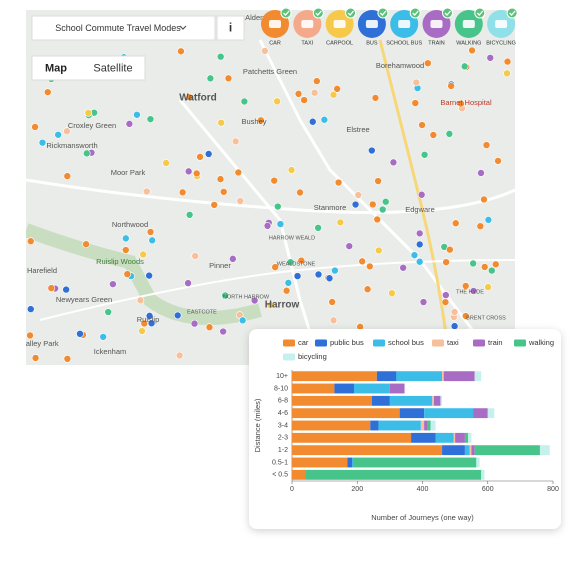  Describe the element at coordinates (422, 517) in the screenshot. I see `x-axis-title: Number of Journeys (one way)` at that location.